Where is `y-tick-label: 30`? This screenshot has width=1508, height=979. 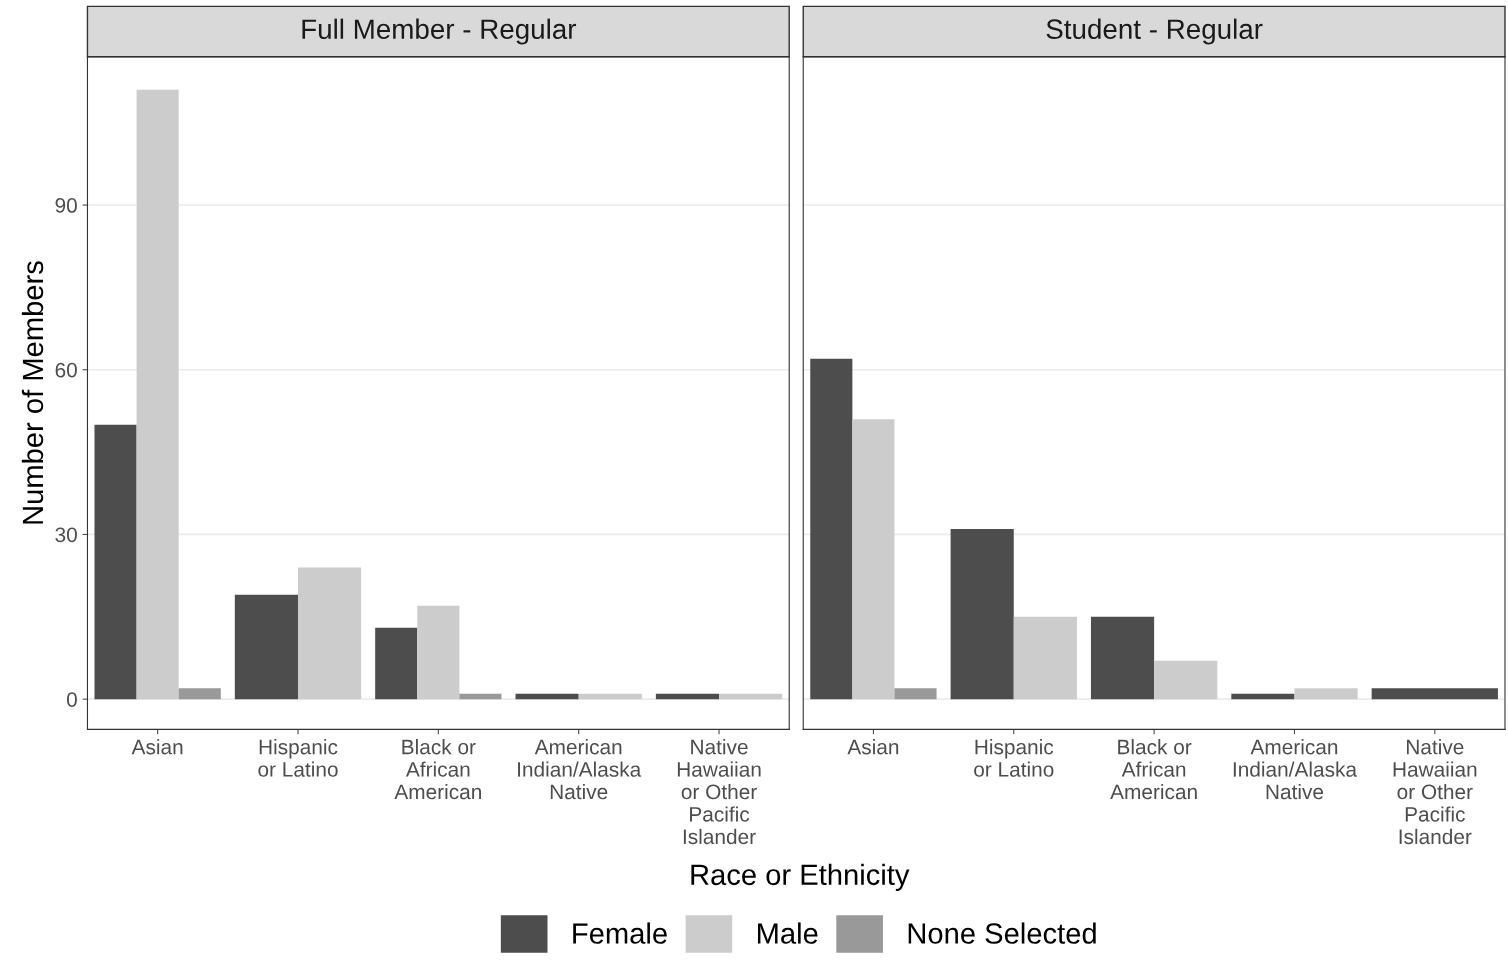
y-tick-label: 30 is located at coordinates (66, 535).